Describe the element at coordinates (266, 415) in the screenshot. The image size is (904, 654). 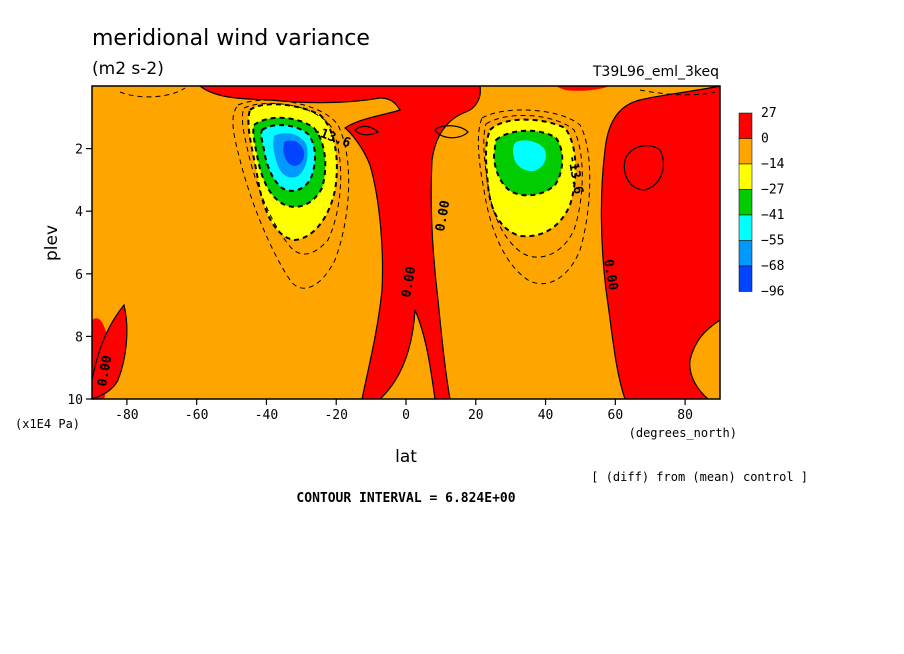
I see `x-tick-label: -40` at that location.